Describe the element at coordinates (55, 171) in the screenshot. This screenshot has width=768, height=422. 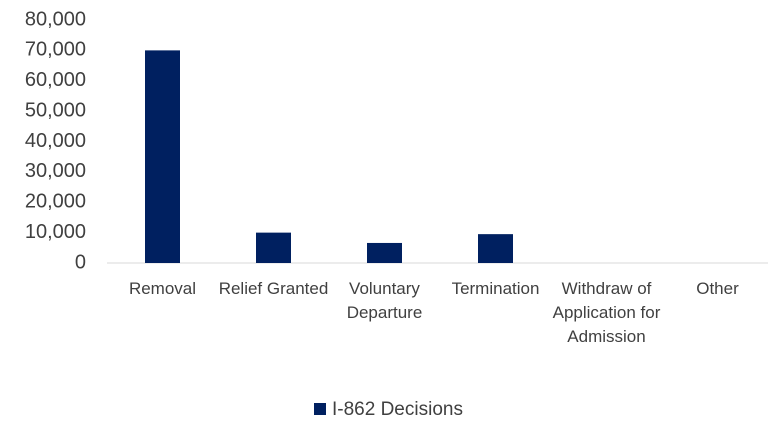
I see `y-tick-label: 30,000` at that location.